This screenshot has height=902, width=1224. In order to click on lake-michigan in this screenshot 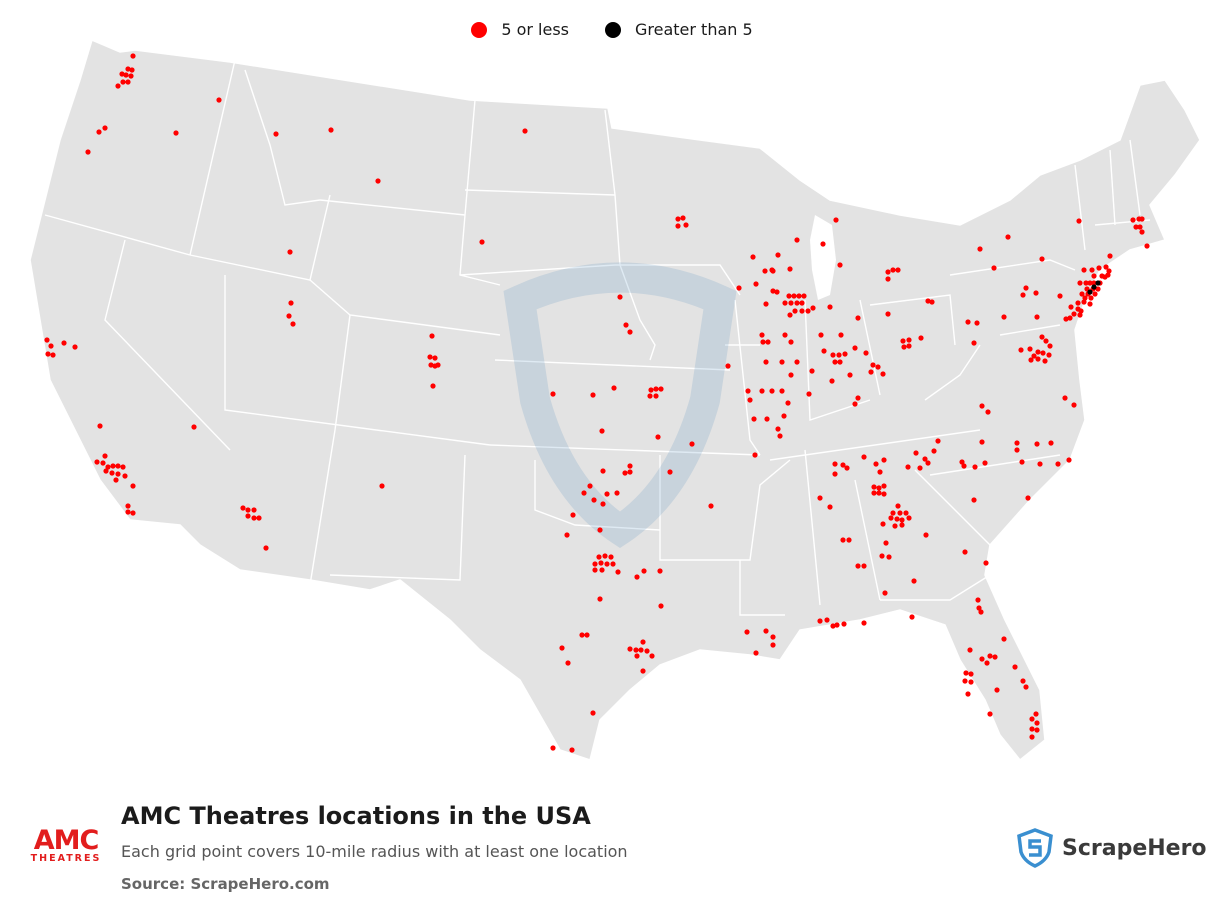, I will do `click(823, 257)`.